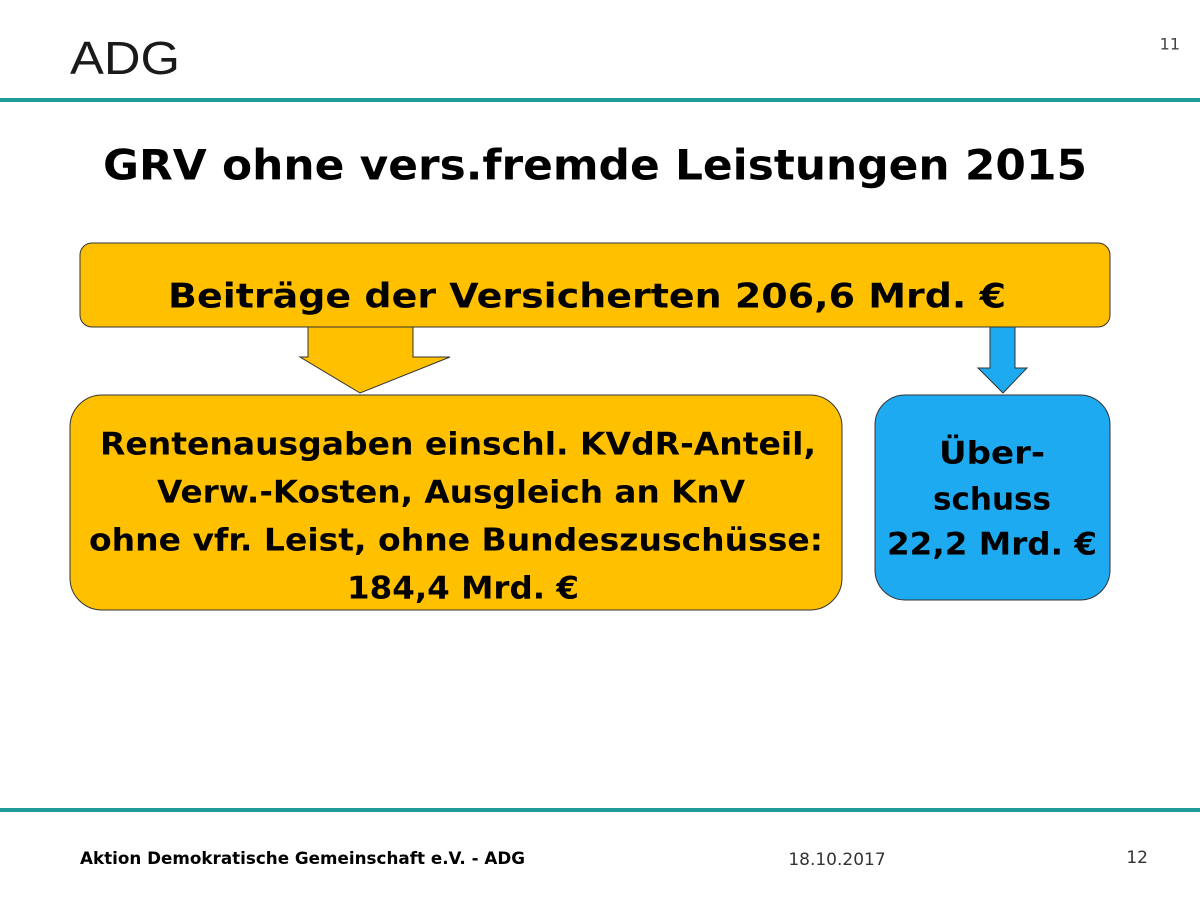  Describe the element at coordinates (587, 297) in the screenshot. I see `box-text: Beiträge der Versicherten 206,6 Mrd. €` at that location.